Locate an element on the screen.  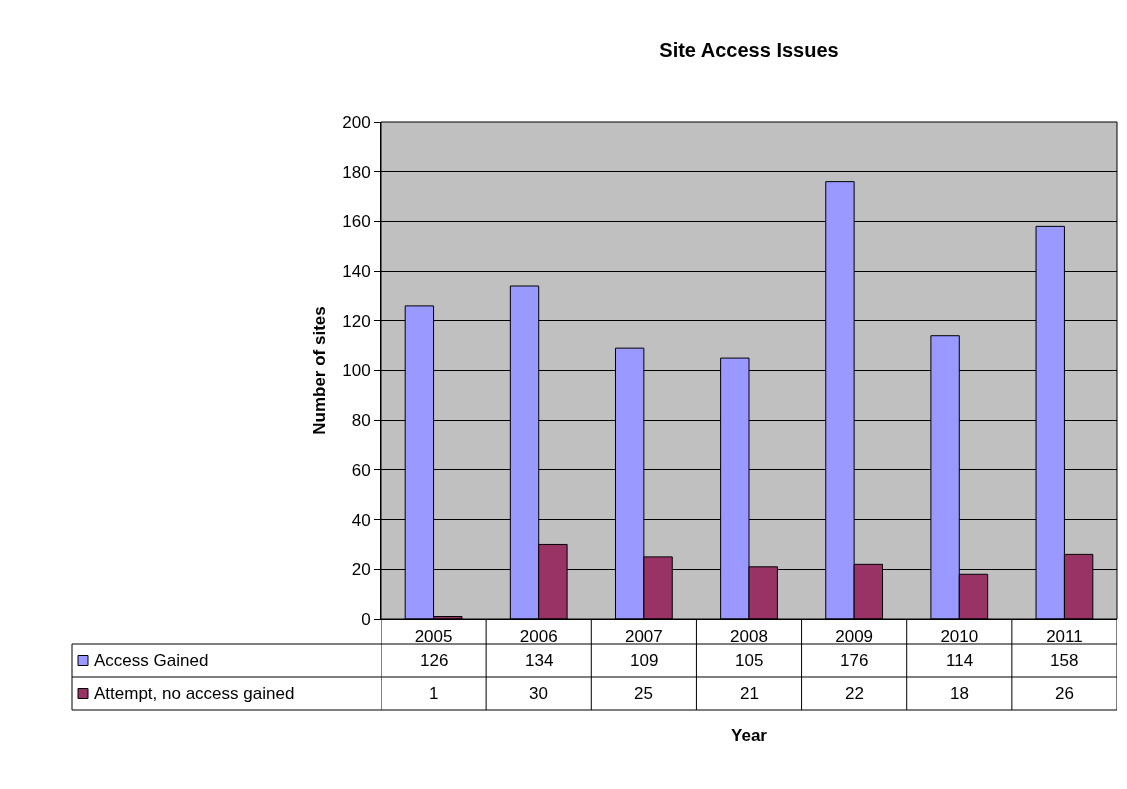
data-label: 25 is located at coordinates (643, 693).